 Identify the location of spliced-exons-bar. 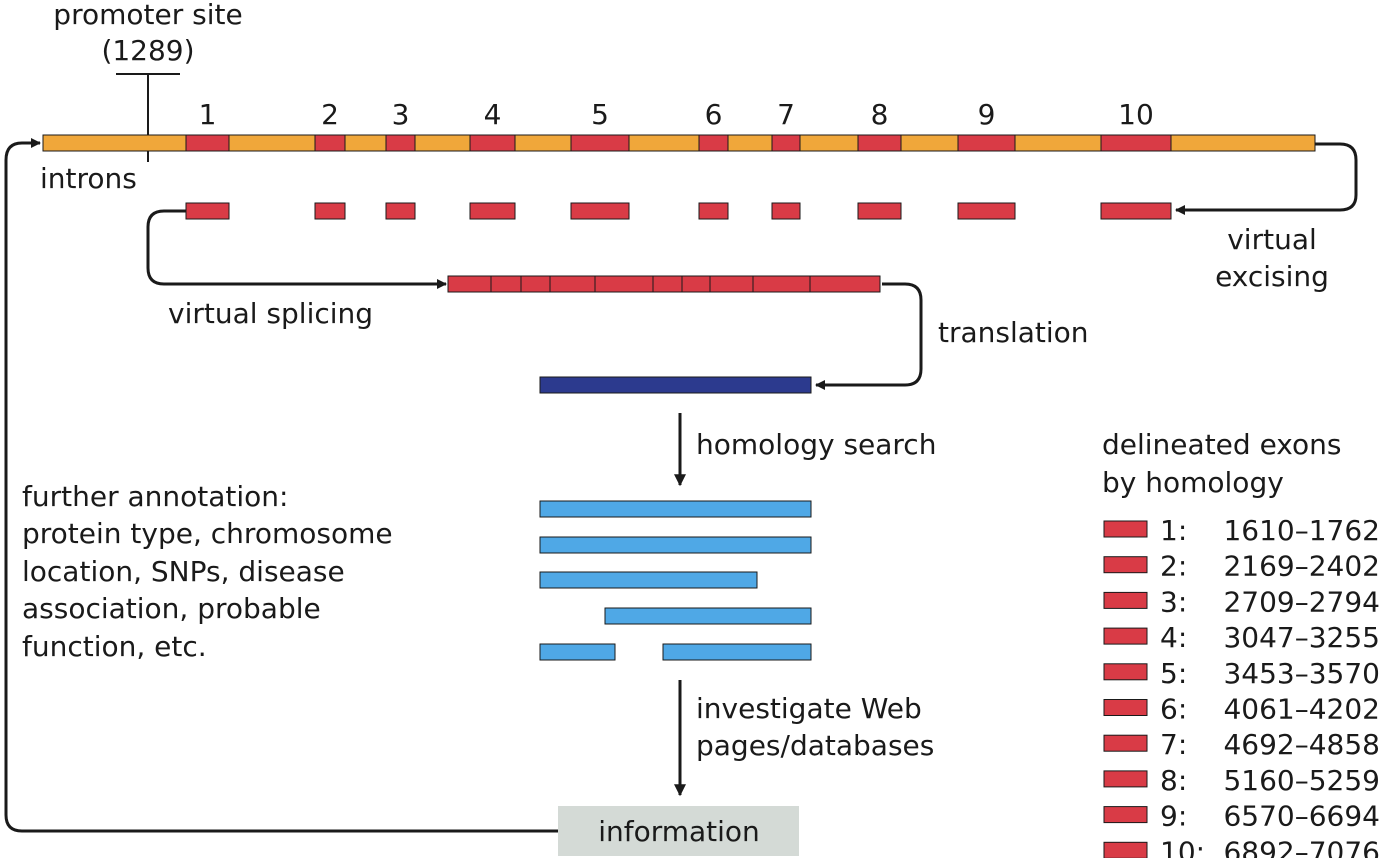
(664, 284).